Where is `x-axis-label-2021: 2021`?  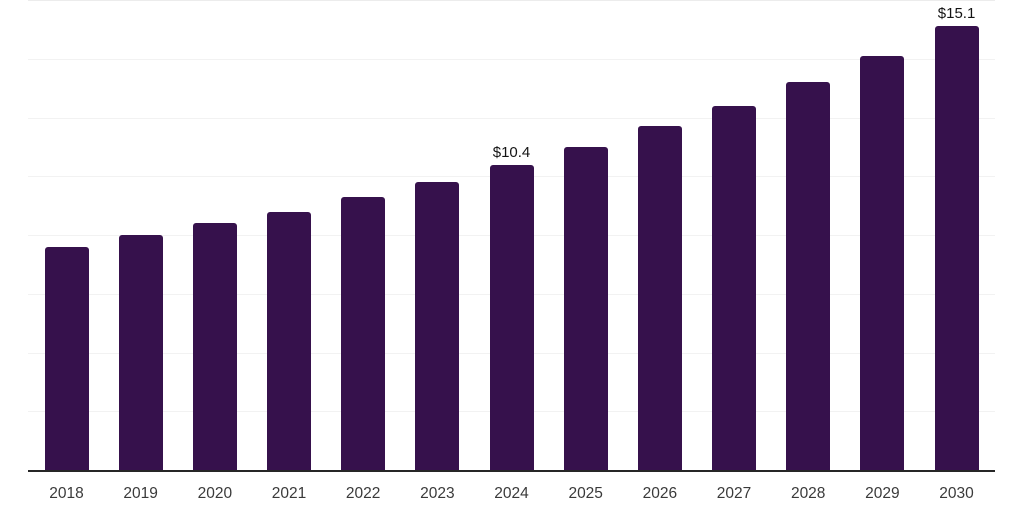
x-axis-label-2021: 2021 is located at coordinates (289, 493).